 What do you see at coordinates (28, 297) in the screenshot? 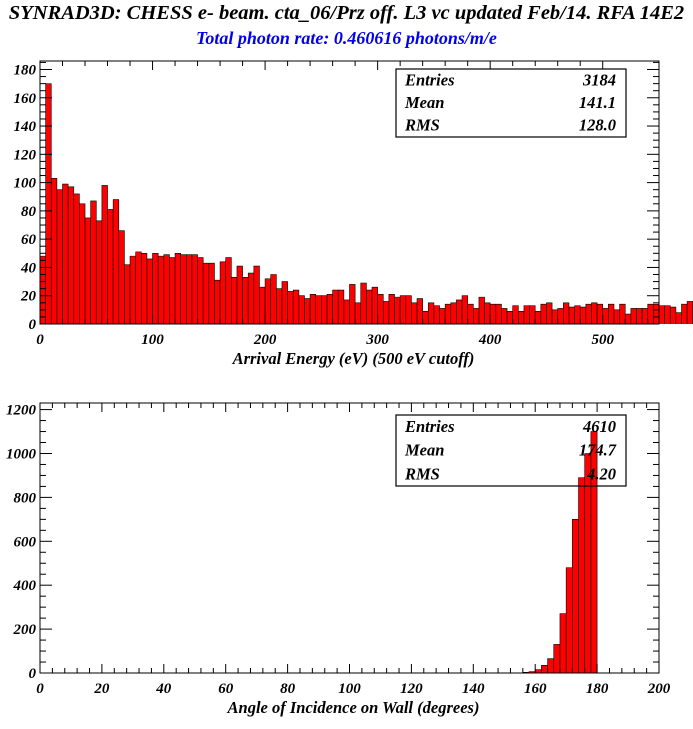
I see `y-tick-label: 20` at bounding box center [28, 297].